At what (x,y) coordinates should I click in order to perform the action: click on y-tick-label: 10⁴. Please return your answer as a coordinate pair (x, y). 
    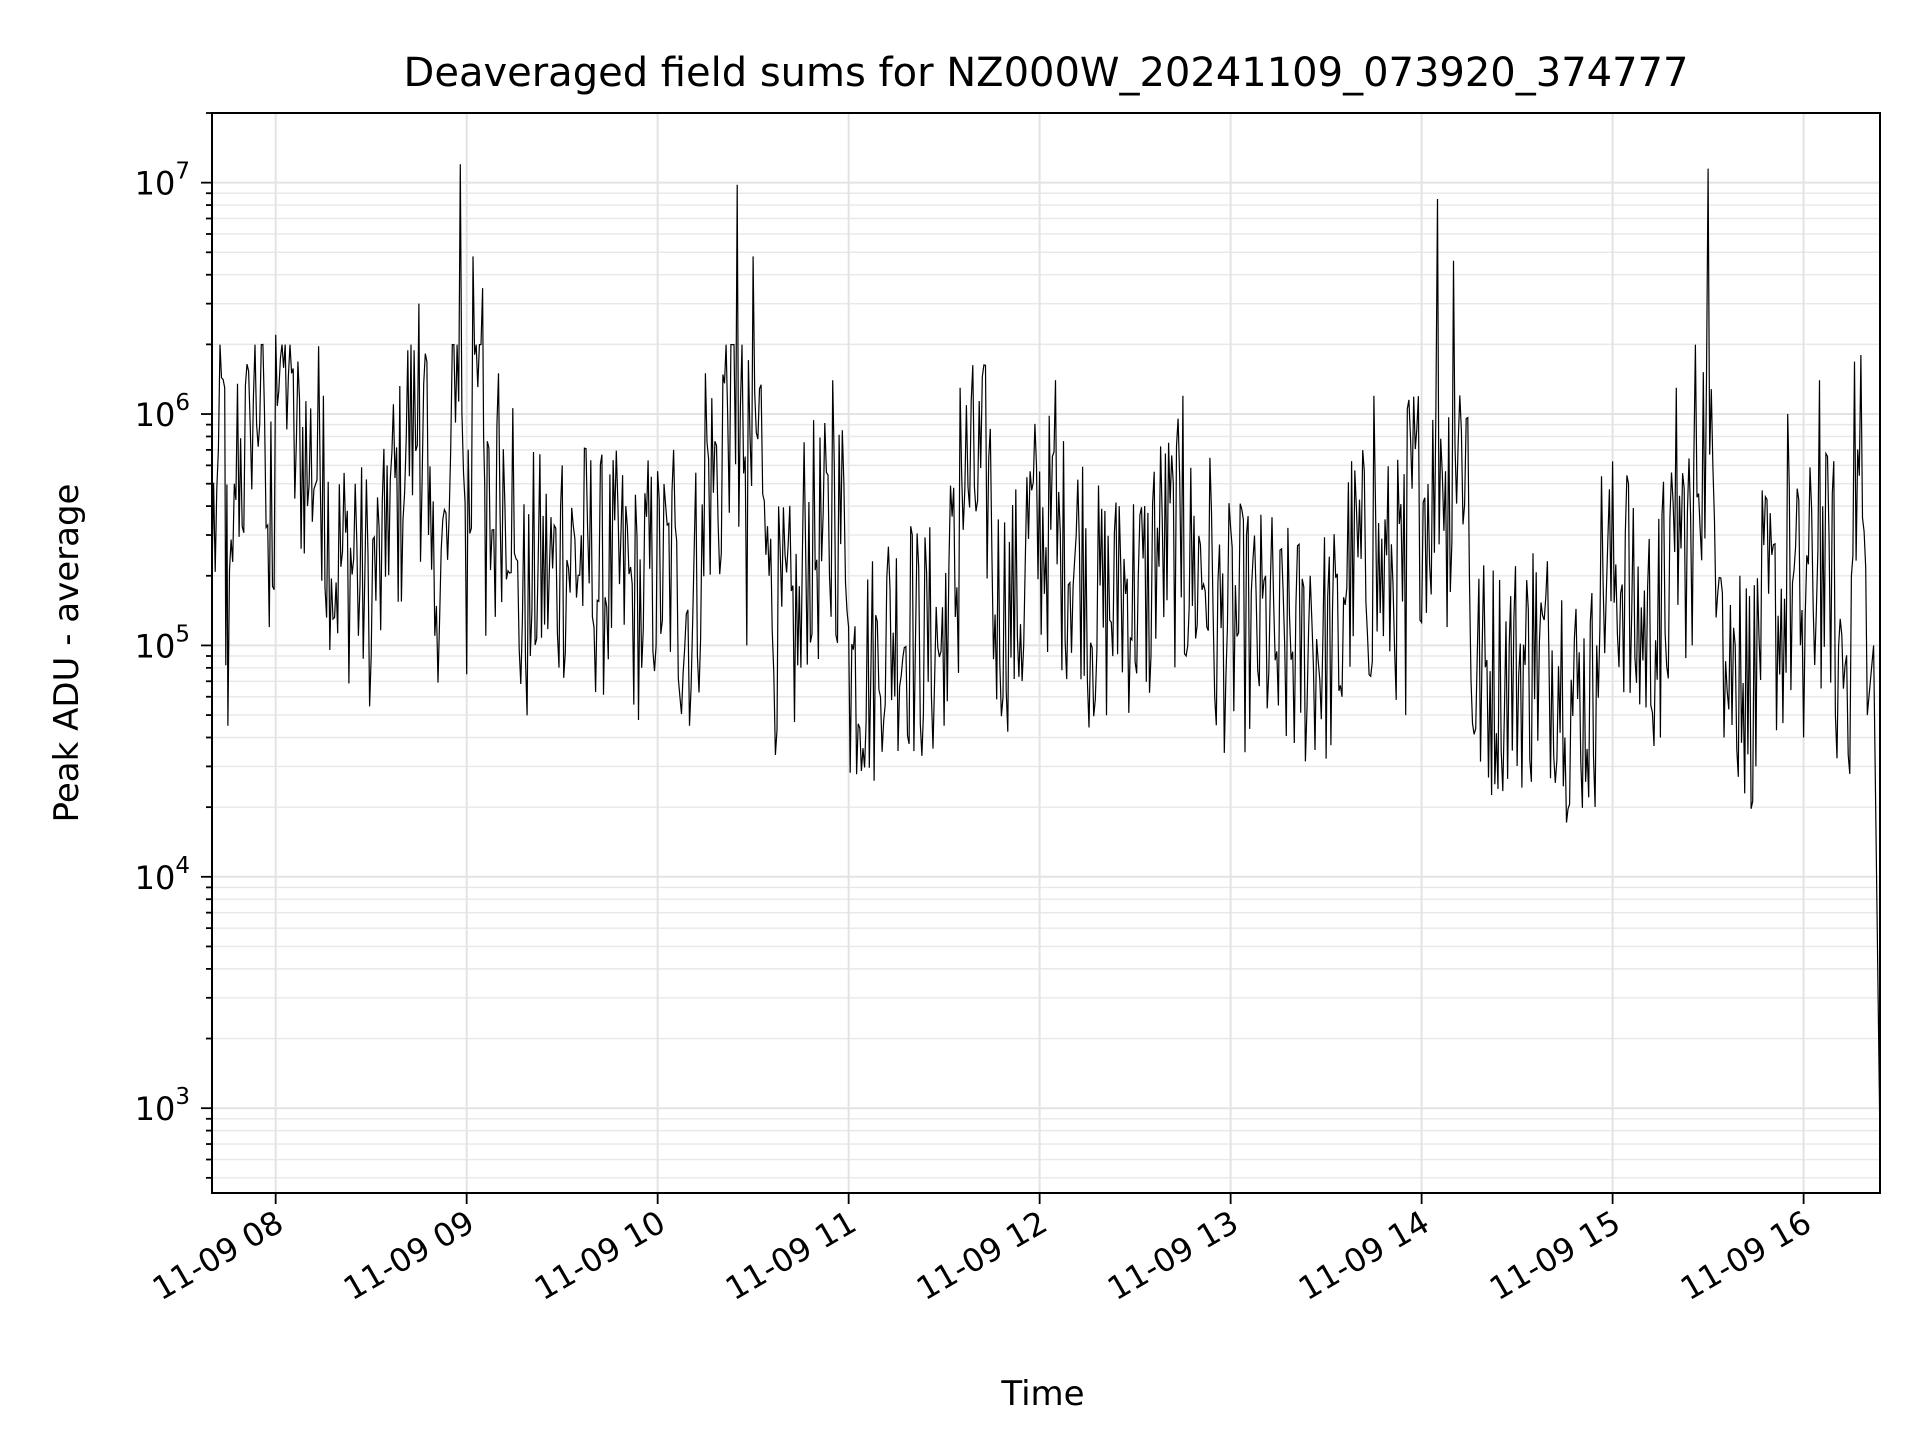
    Looking at the image, I should click on (162, 875).